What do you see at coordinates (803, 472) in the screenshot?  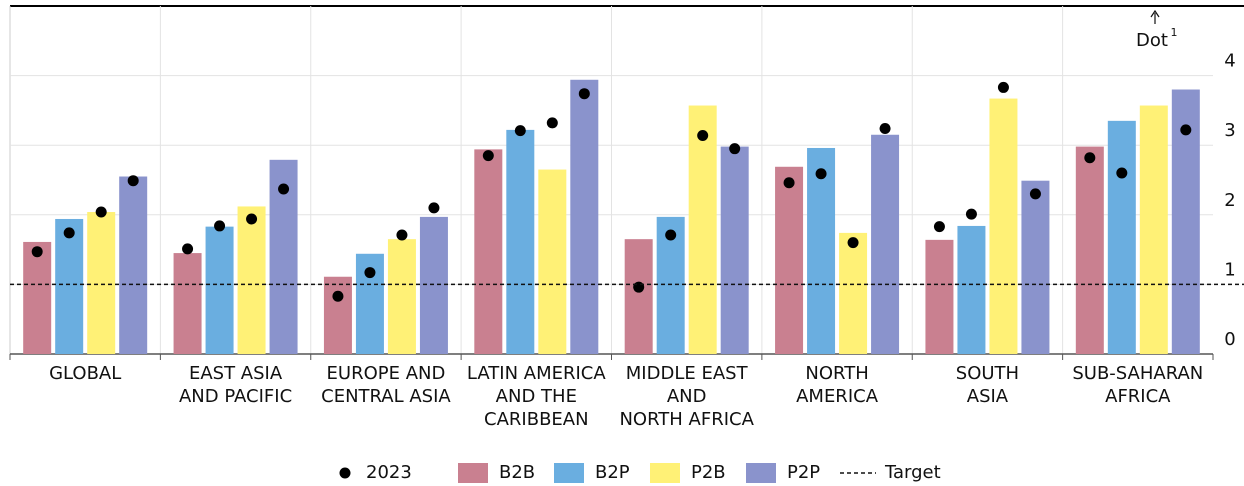 I see `legend-label: P2P` at bounding box center [803, 472].